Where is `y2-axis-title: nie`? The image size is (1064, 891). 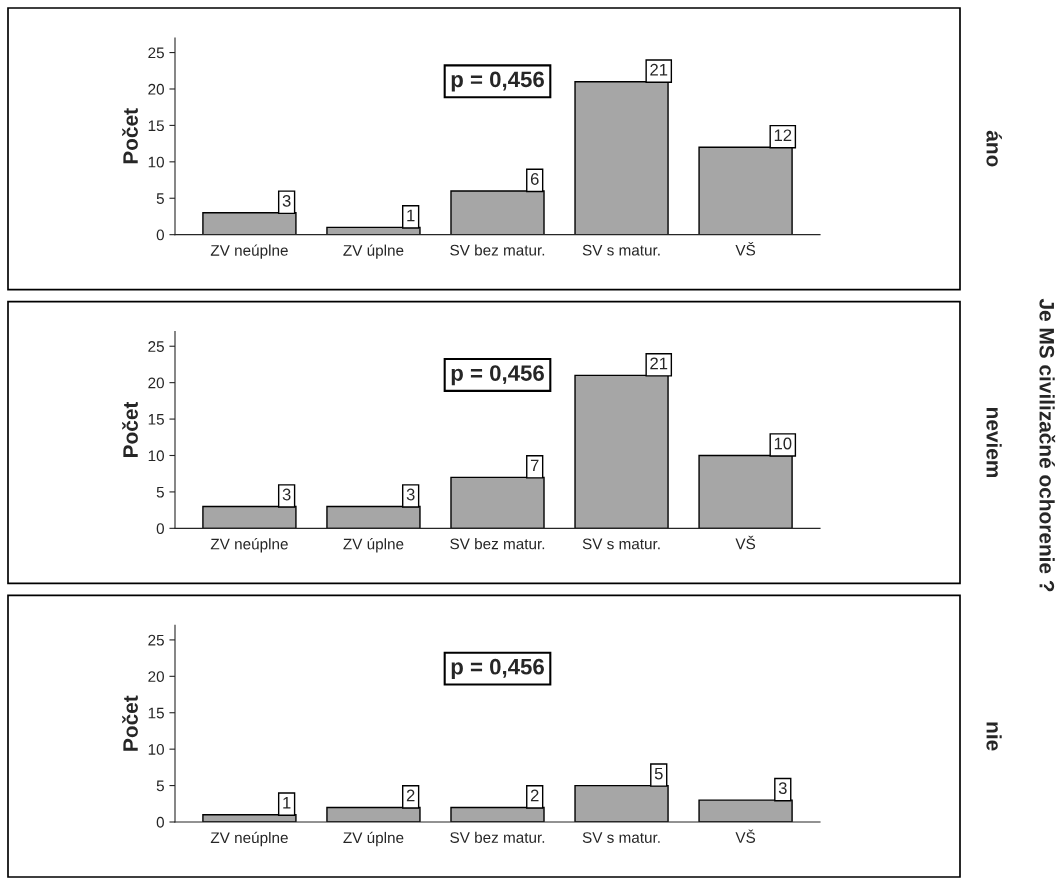
y2-axis-title: nie is located at coordinates (994, 736).